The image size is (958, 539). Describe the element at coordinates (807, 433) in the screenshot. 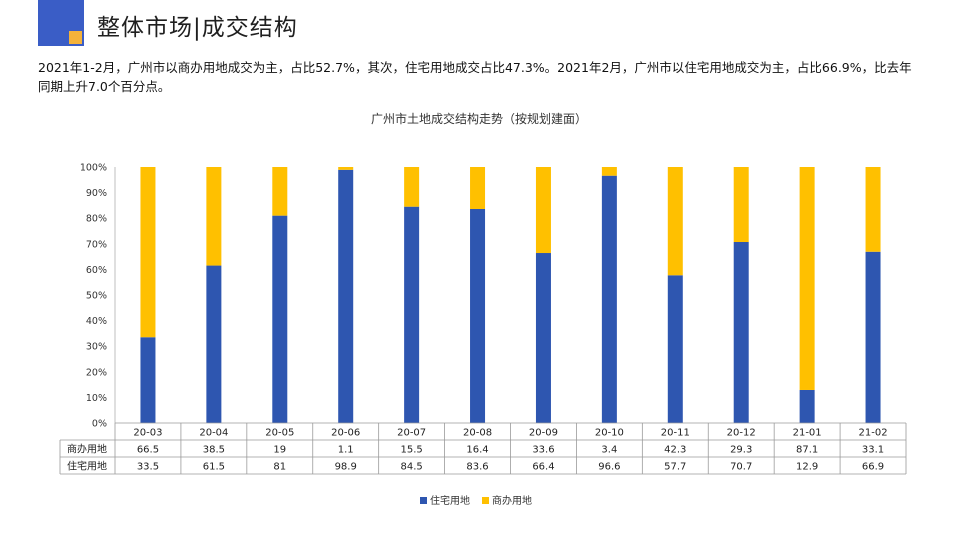

I see `x-tick-label: 21-01` at that location.